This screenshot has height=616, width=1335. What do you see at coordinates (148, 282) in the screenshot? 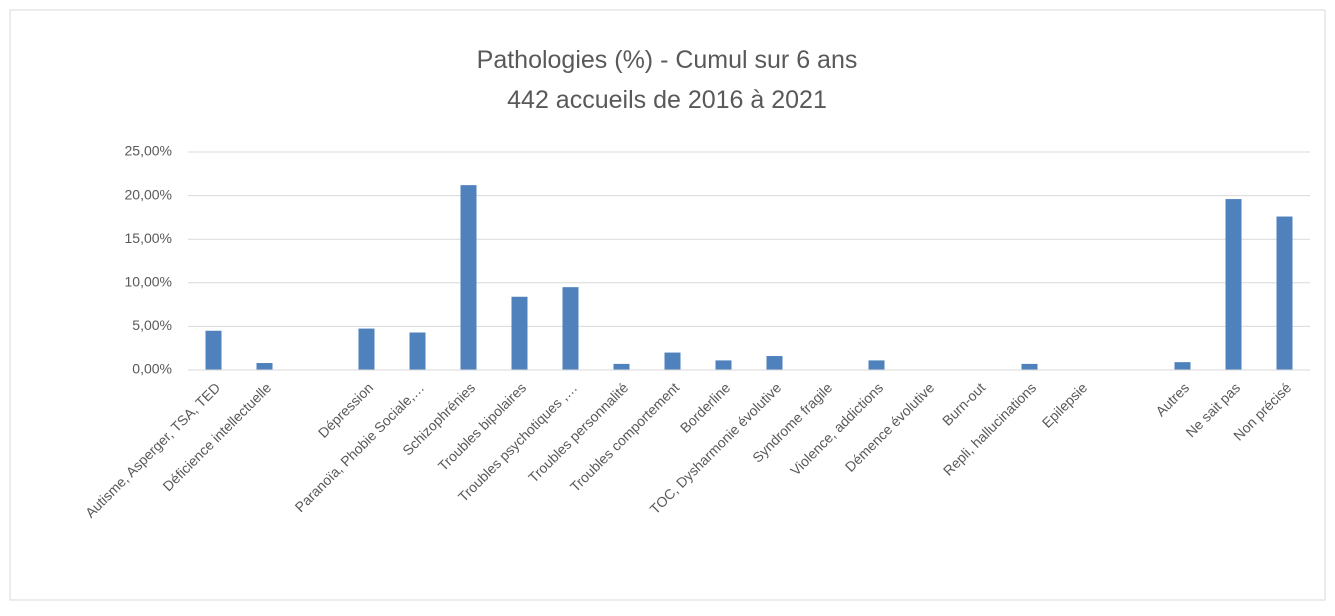
I see `y-tick-label: 10,00%` at bounding box center [148, 282].